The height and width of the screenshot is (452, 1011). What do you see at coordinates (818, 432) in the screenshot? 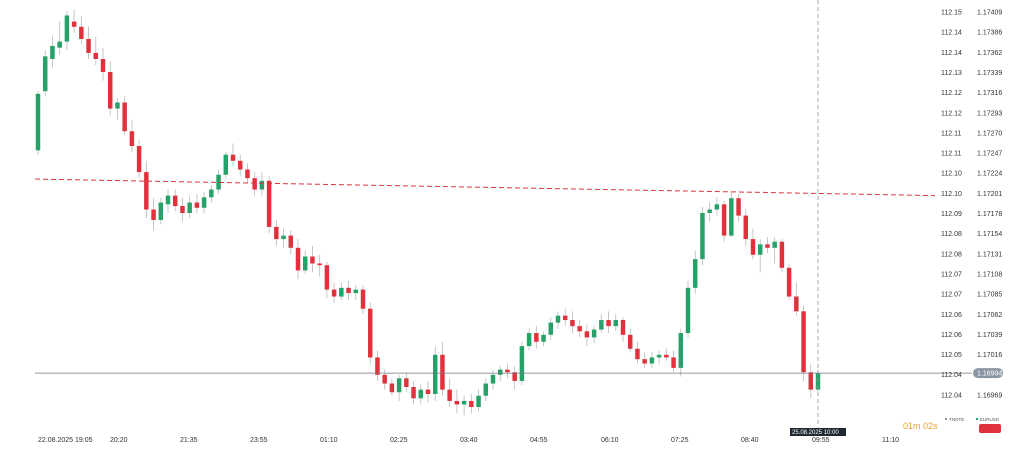
I see `crosshair-time-tag: 25.08.2025 10:00` at bounding box center [818, 432].